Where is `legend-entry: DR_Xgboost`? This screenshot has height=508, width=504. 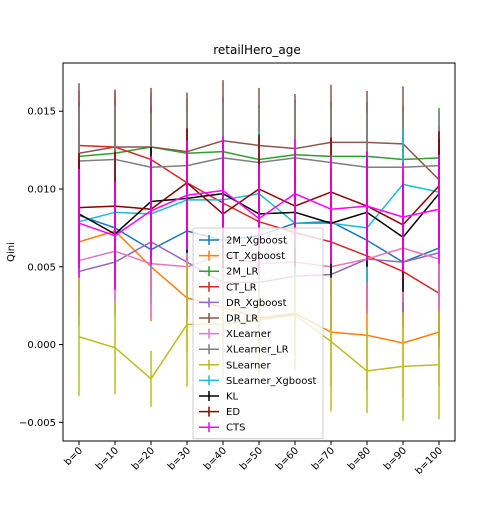
legend-entry: DR_Xgboost is located at coordinates (243, 303).